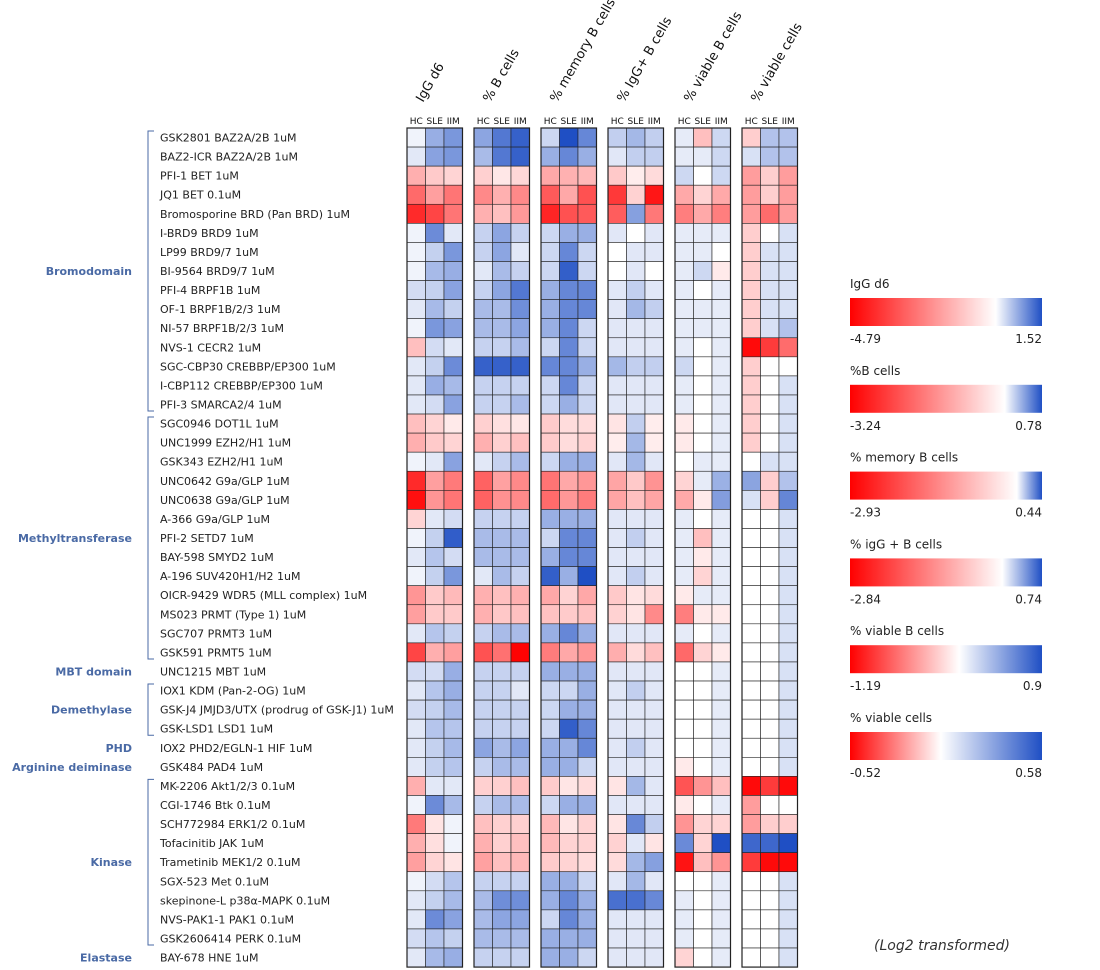 This screenshot has width=1100, height=970. What do you see at coordinates (72, 767) in the screenshot?
I see `category-label: Arginine deiminase` at bounding box center [72, 767].